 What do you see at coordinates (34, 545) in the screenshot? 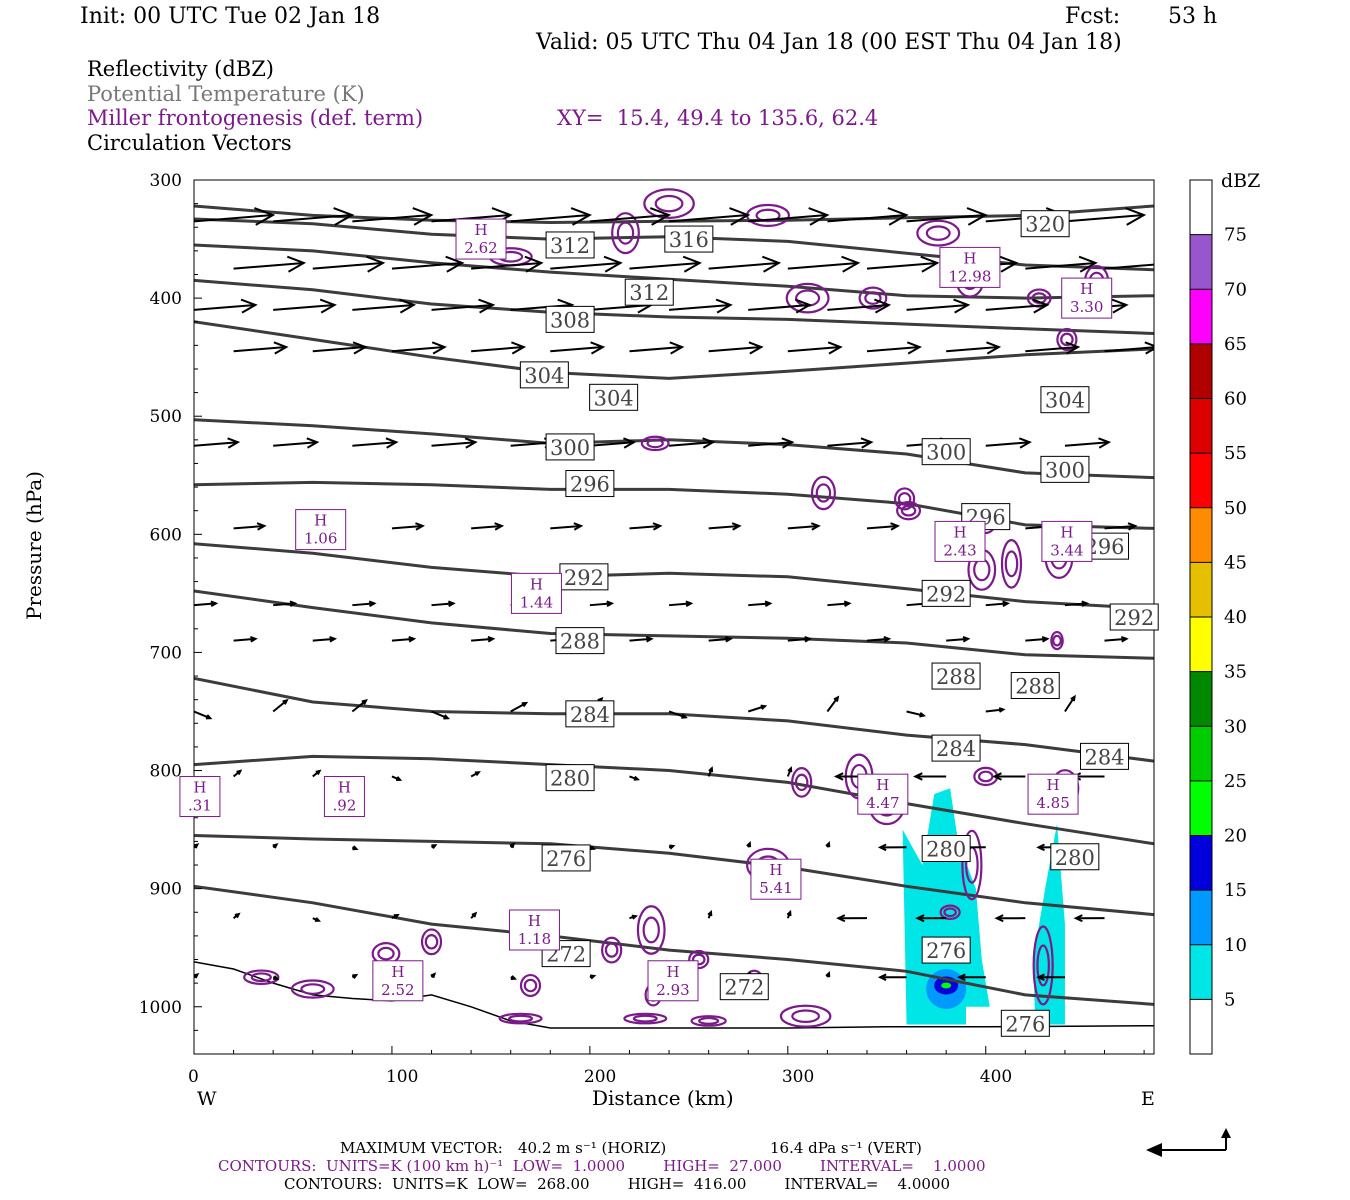
I see `y-axis-title: Pressure (hPa)` at bounding box center [34, 545].